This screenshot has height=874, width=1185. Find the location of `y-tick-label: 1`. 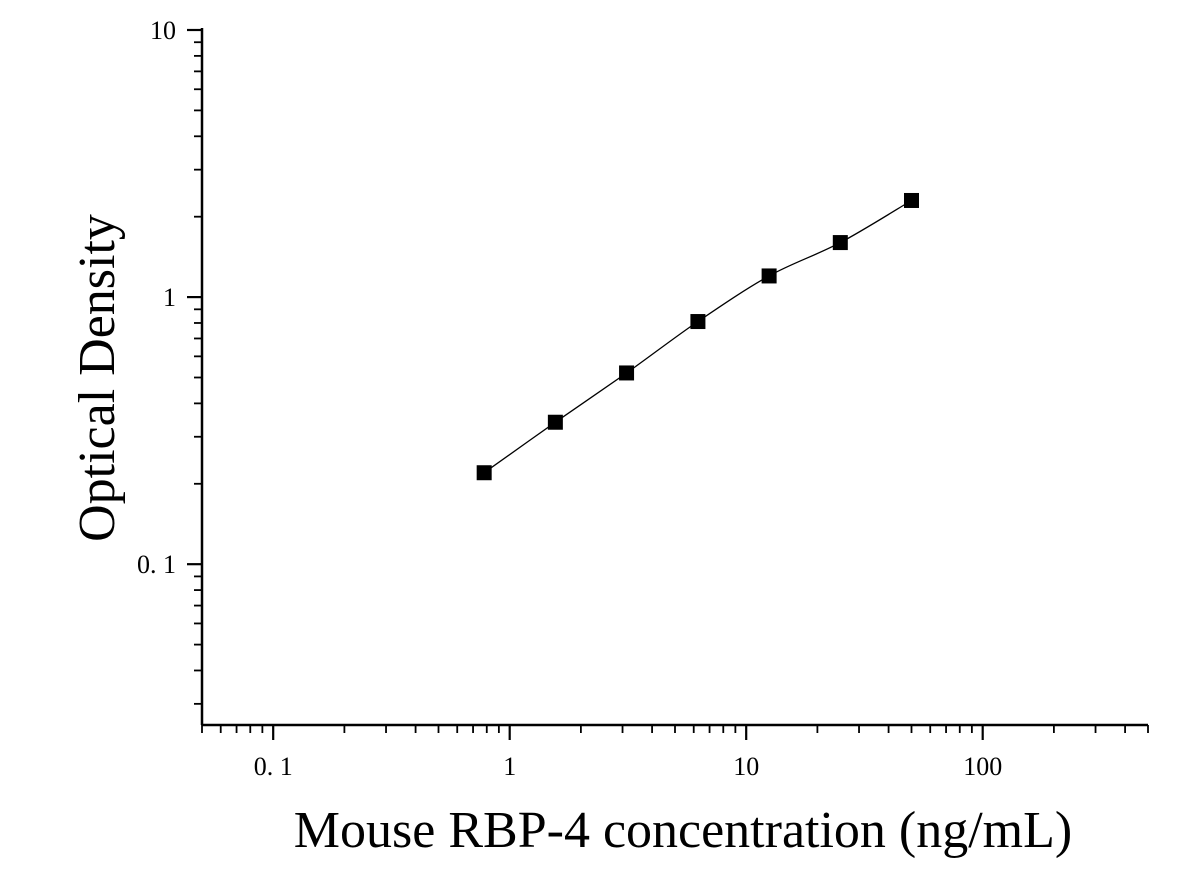

y-tick-label: 1 is located at coordinates (169, 297).